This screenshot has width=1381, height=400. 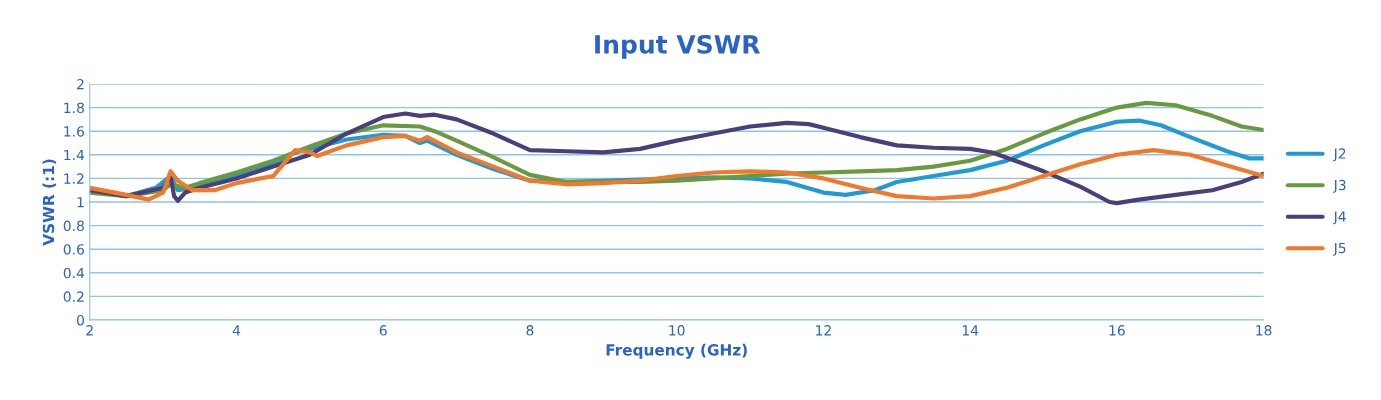 What do you see at coordinates (236, 330) in the screenshot?
I see `x-tick-label: 4` at bounding box center [236, 330].